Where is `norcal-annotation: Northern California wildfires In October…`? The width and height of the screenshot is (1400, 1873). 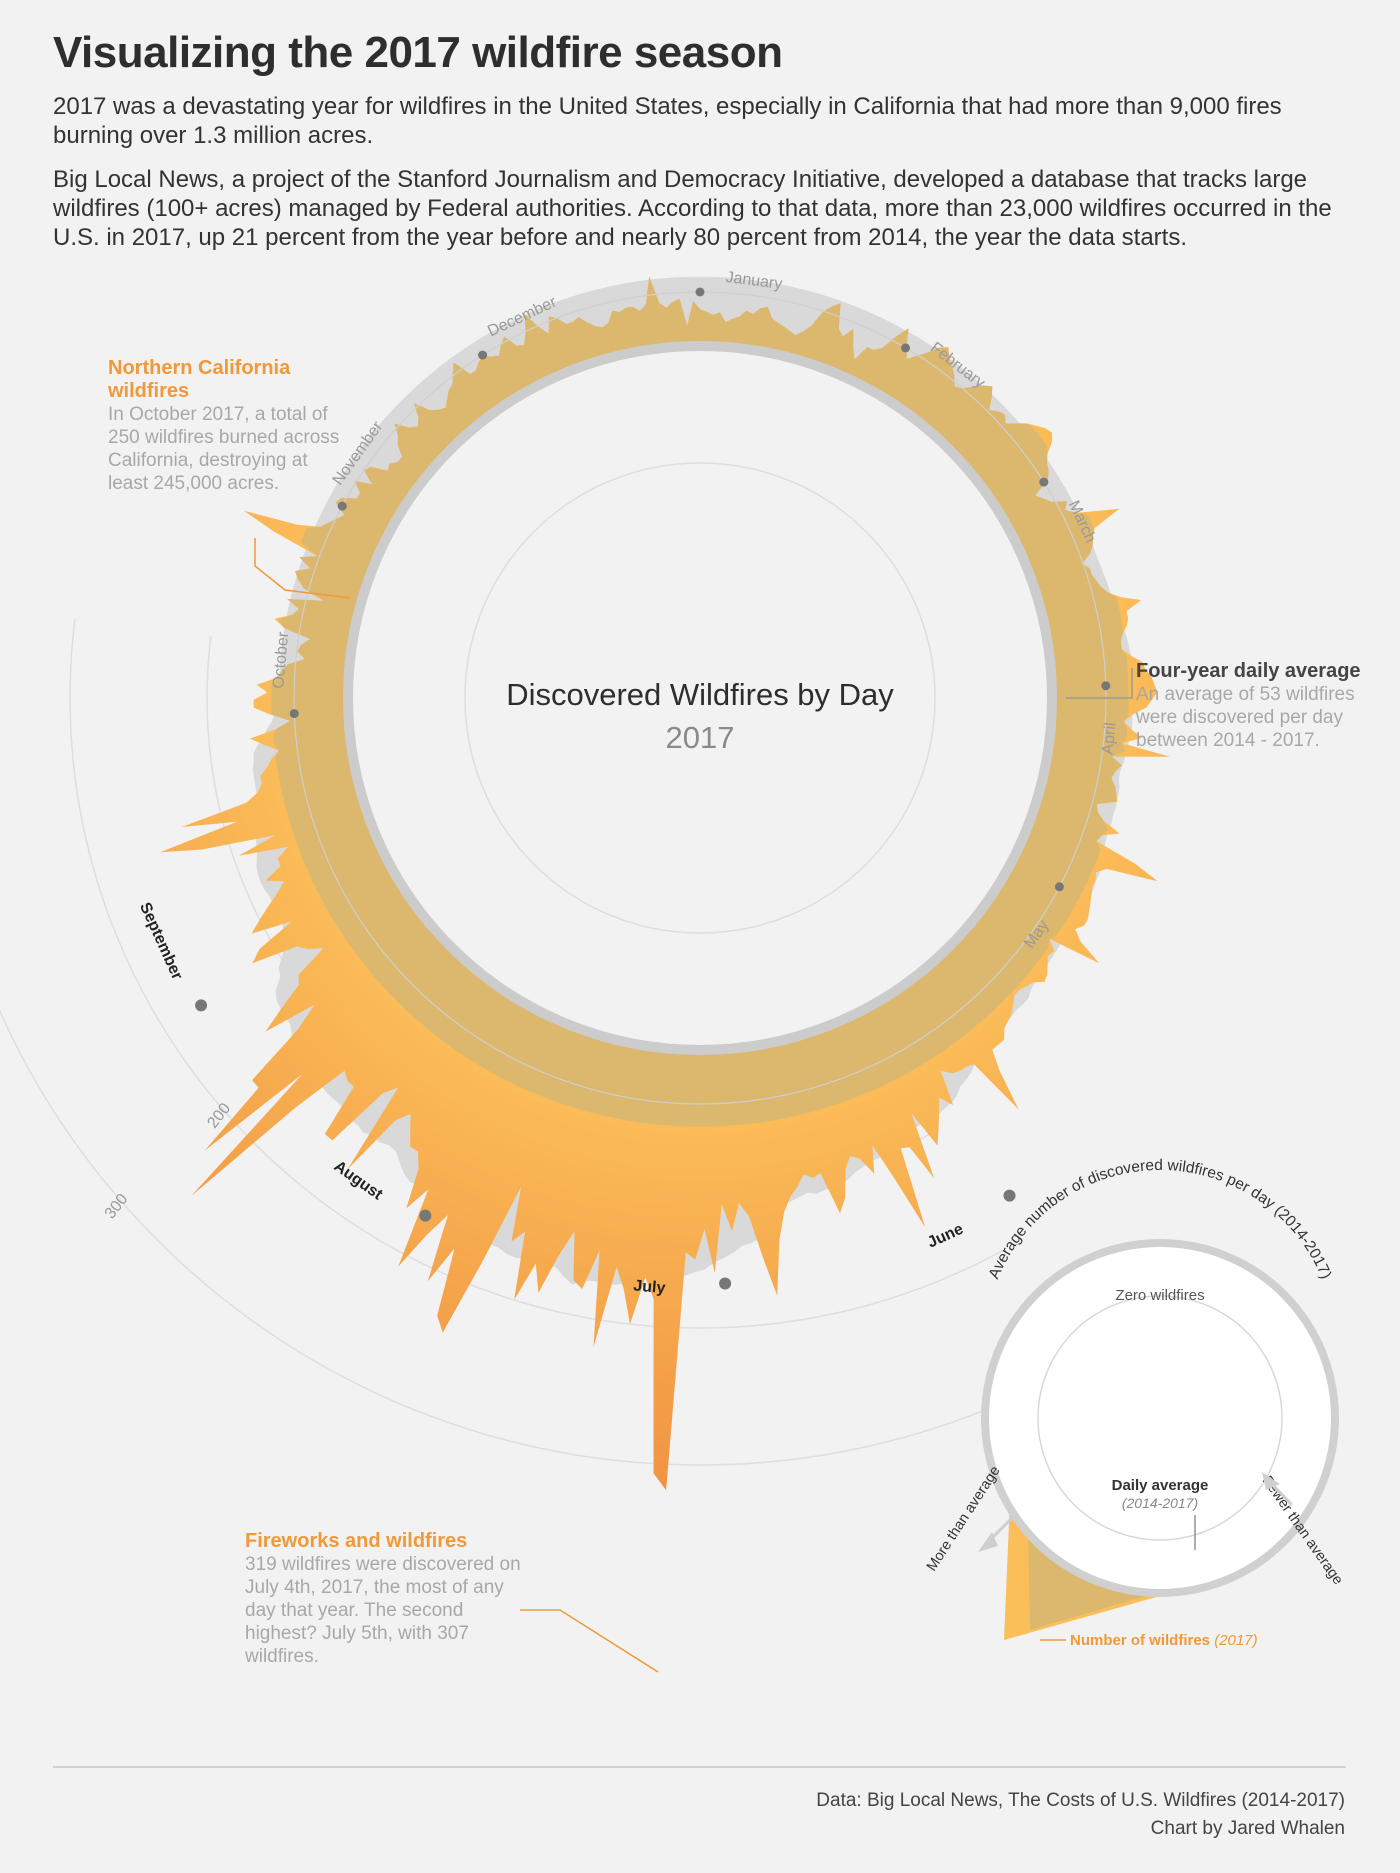 norcal-annotation: Northern California wildfires In October… is located at coordinates (228, 426).